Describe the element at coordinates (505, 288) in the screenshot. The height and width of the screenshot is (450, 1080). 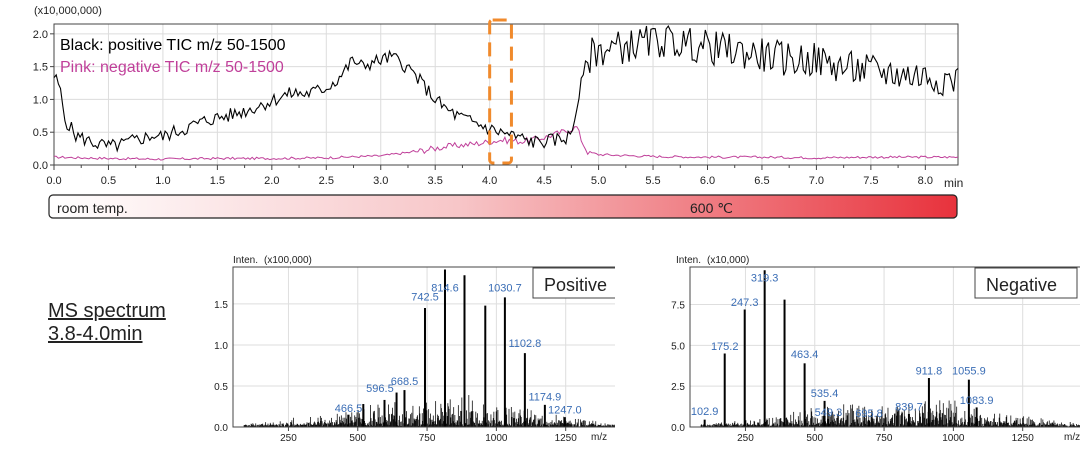
I see `ms-pos-peak-label: 1030.7` at that location.